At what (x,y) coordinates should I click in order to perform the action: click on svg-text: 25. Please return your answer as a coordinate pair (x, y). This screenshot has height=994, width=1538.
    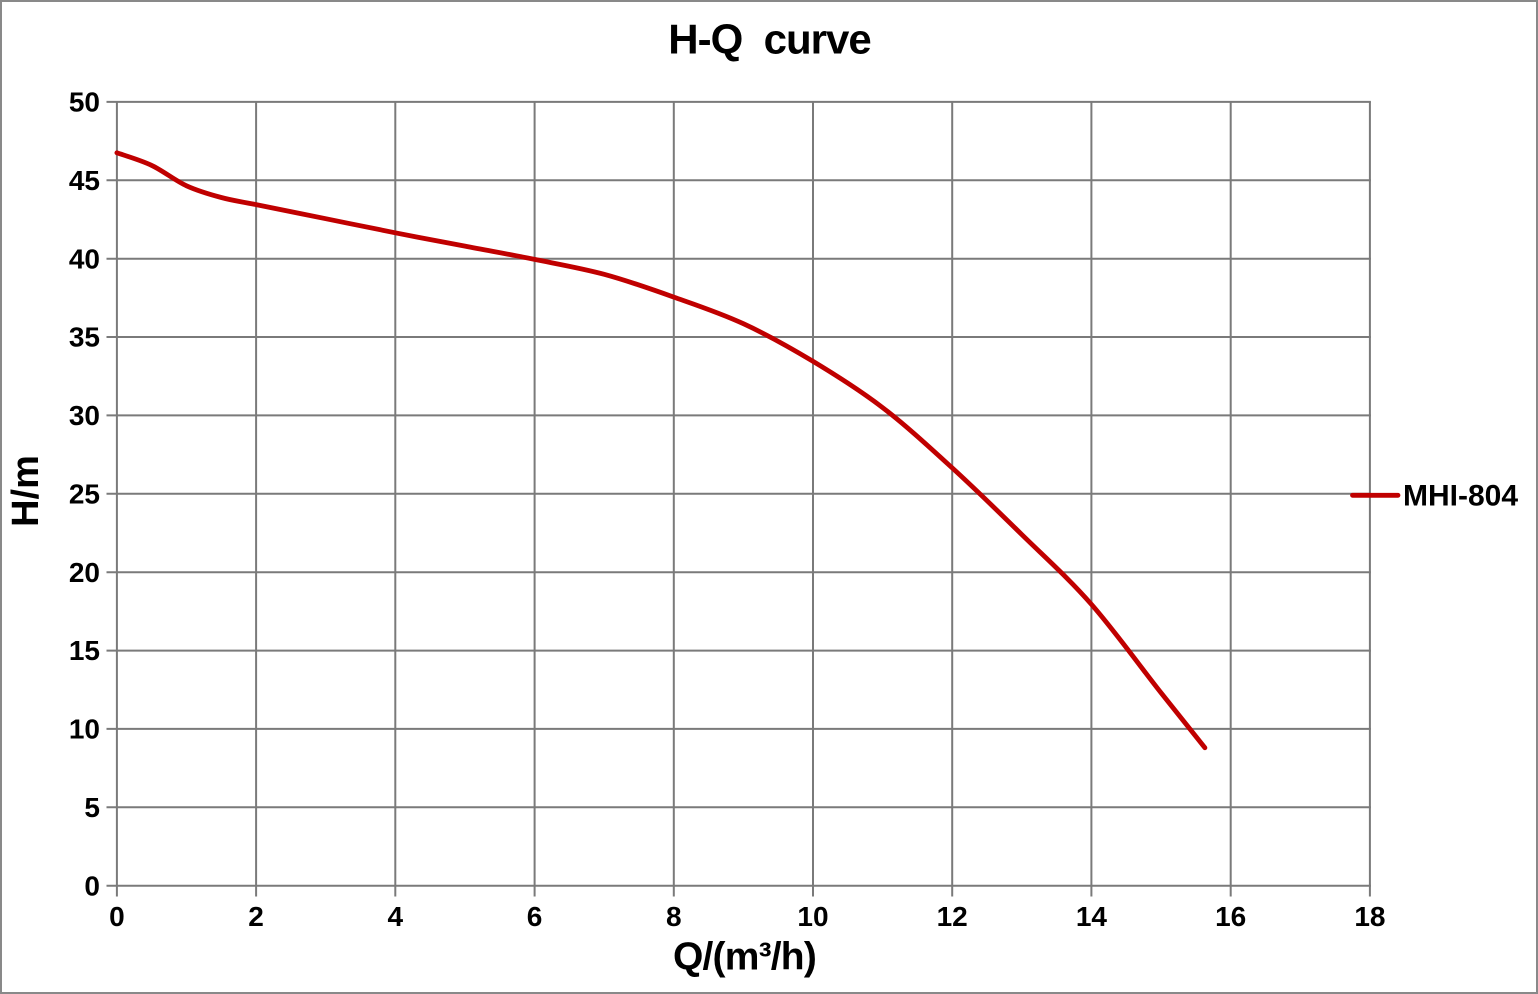
    Looking at the image, I should click on (84, 493).